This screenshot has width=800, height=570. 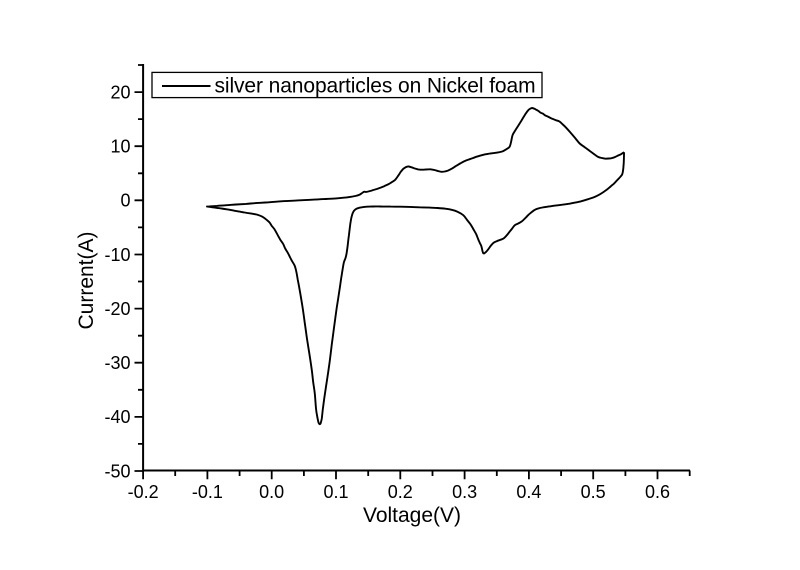 I want to click on svg-text: 0, so click(x=125, y=201).